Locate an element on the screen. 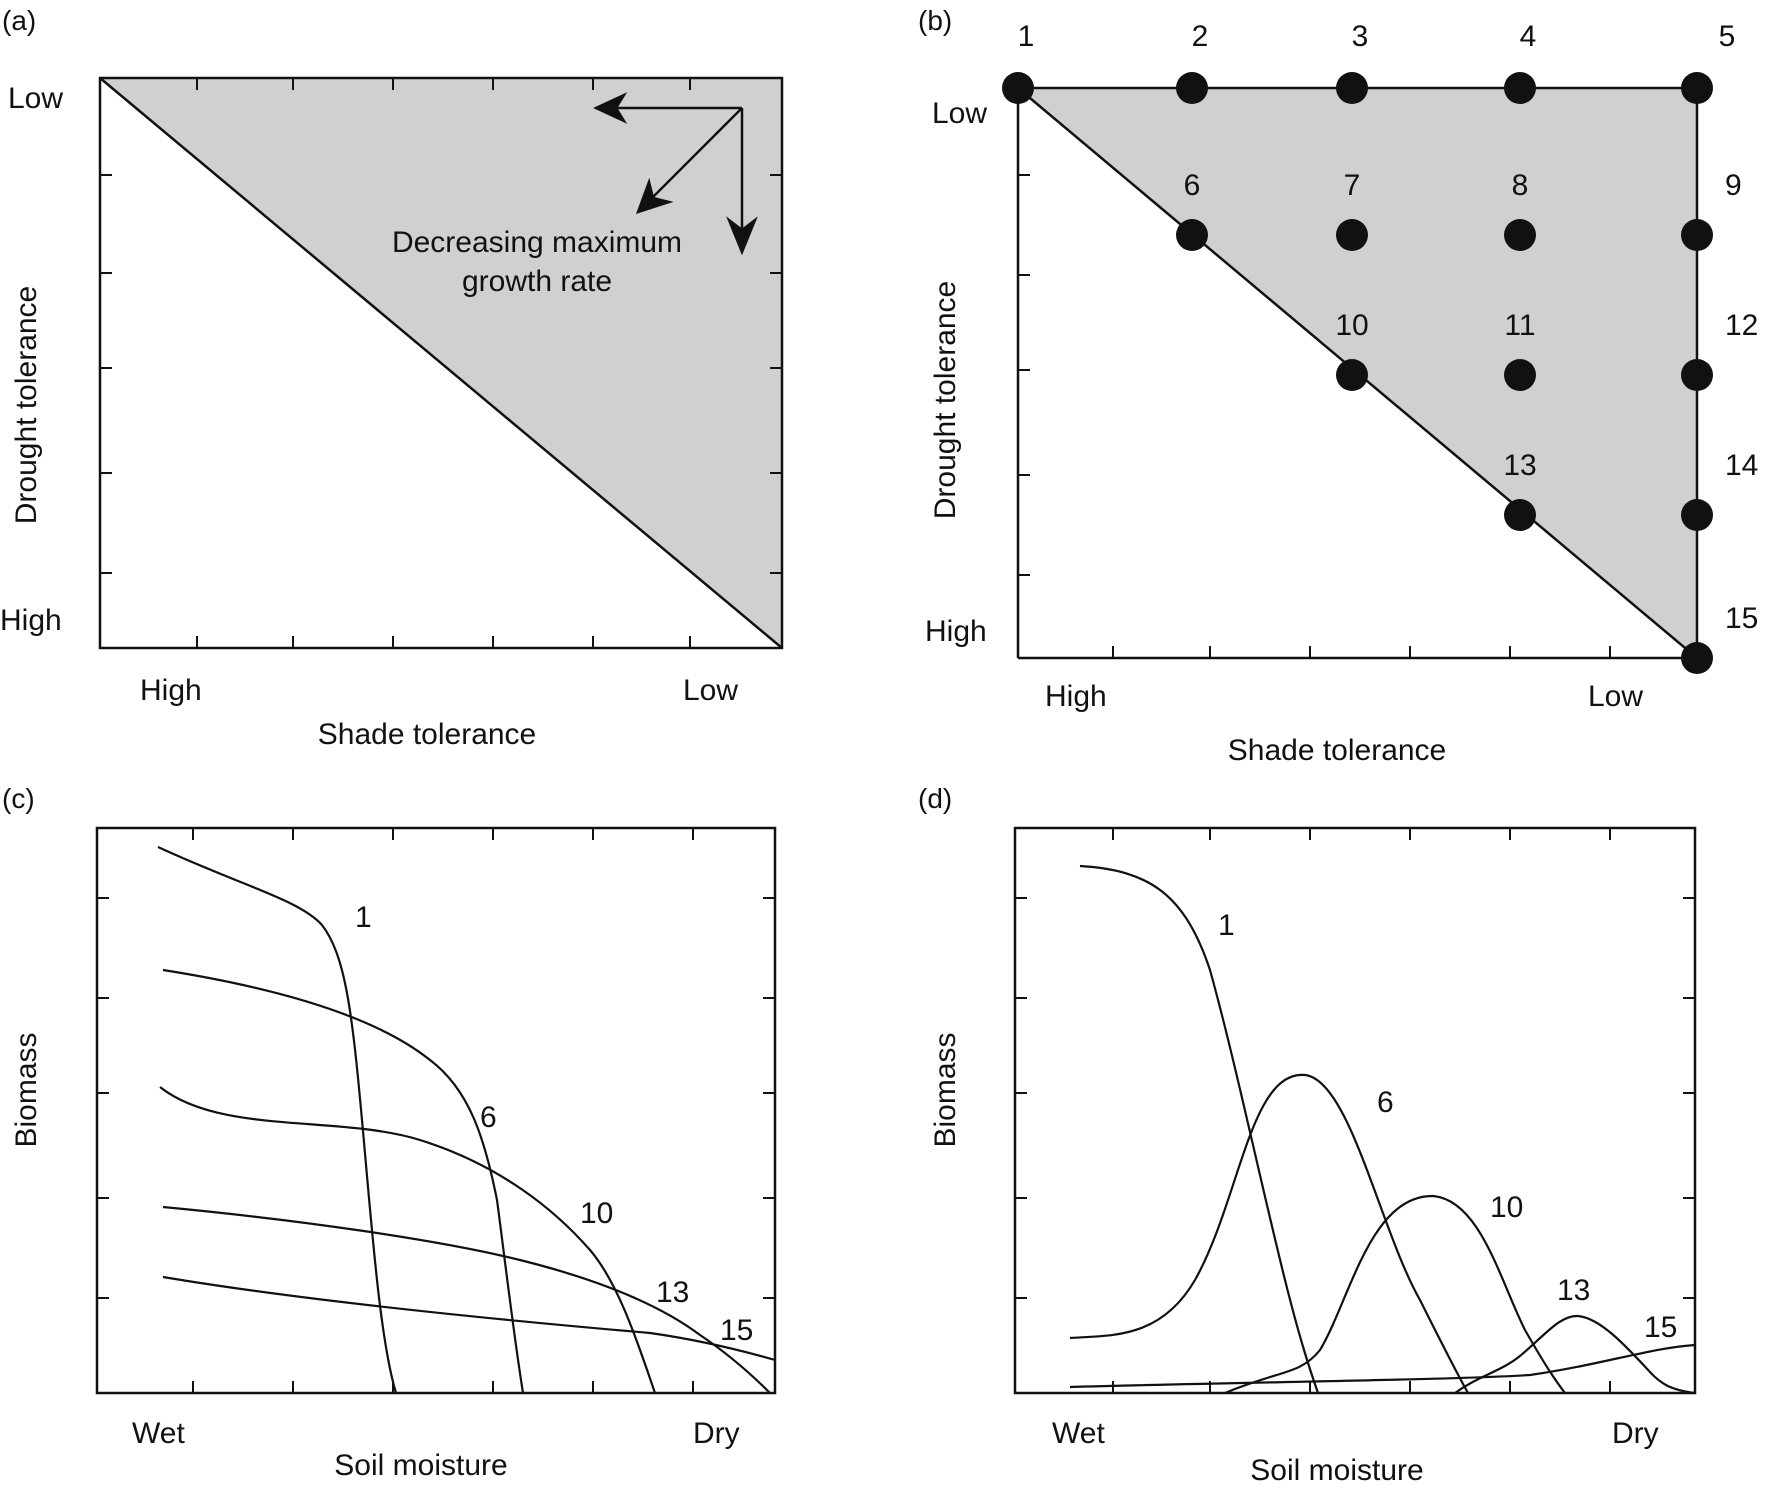  panel-b-ylabel: Drought tolerance is located at coordinates (945, 400).